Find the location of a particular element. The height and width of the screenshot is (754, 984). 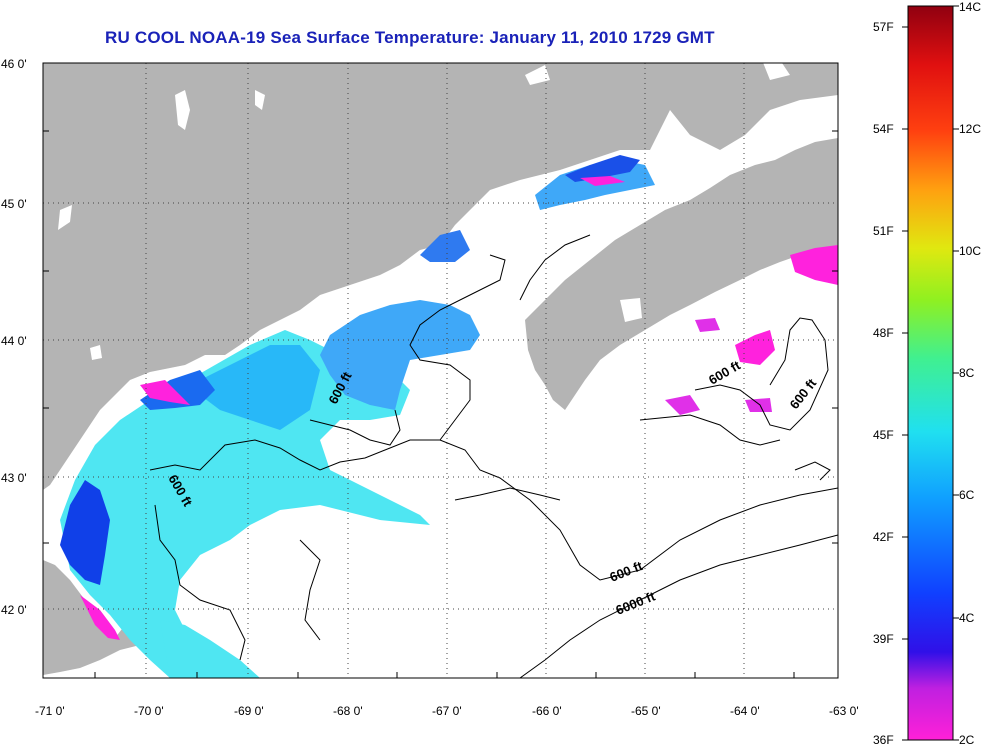

colorbar-f-39: 39F is located at coordinates (883, 639).